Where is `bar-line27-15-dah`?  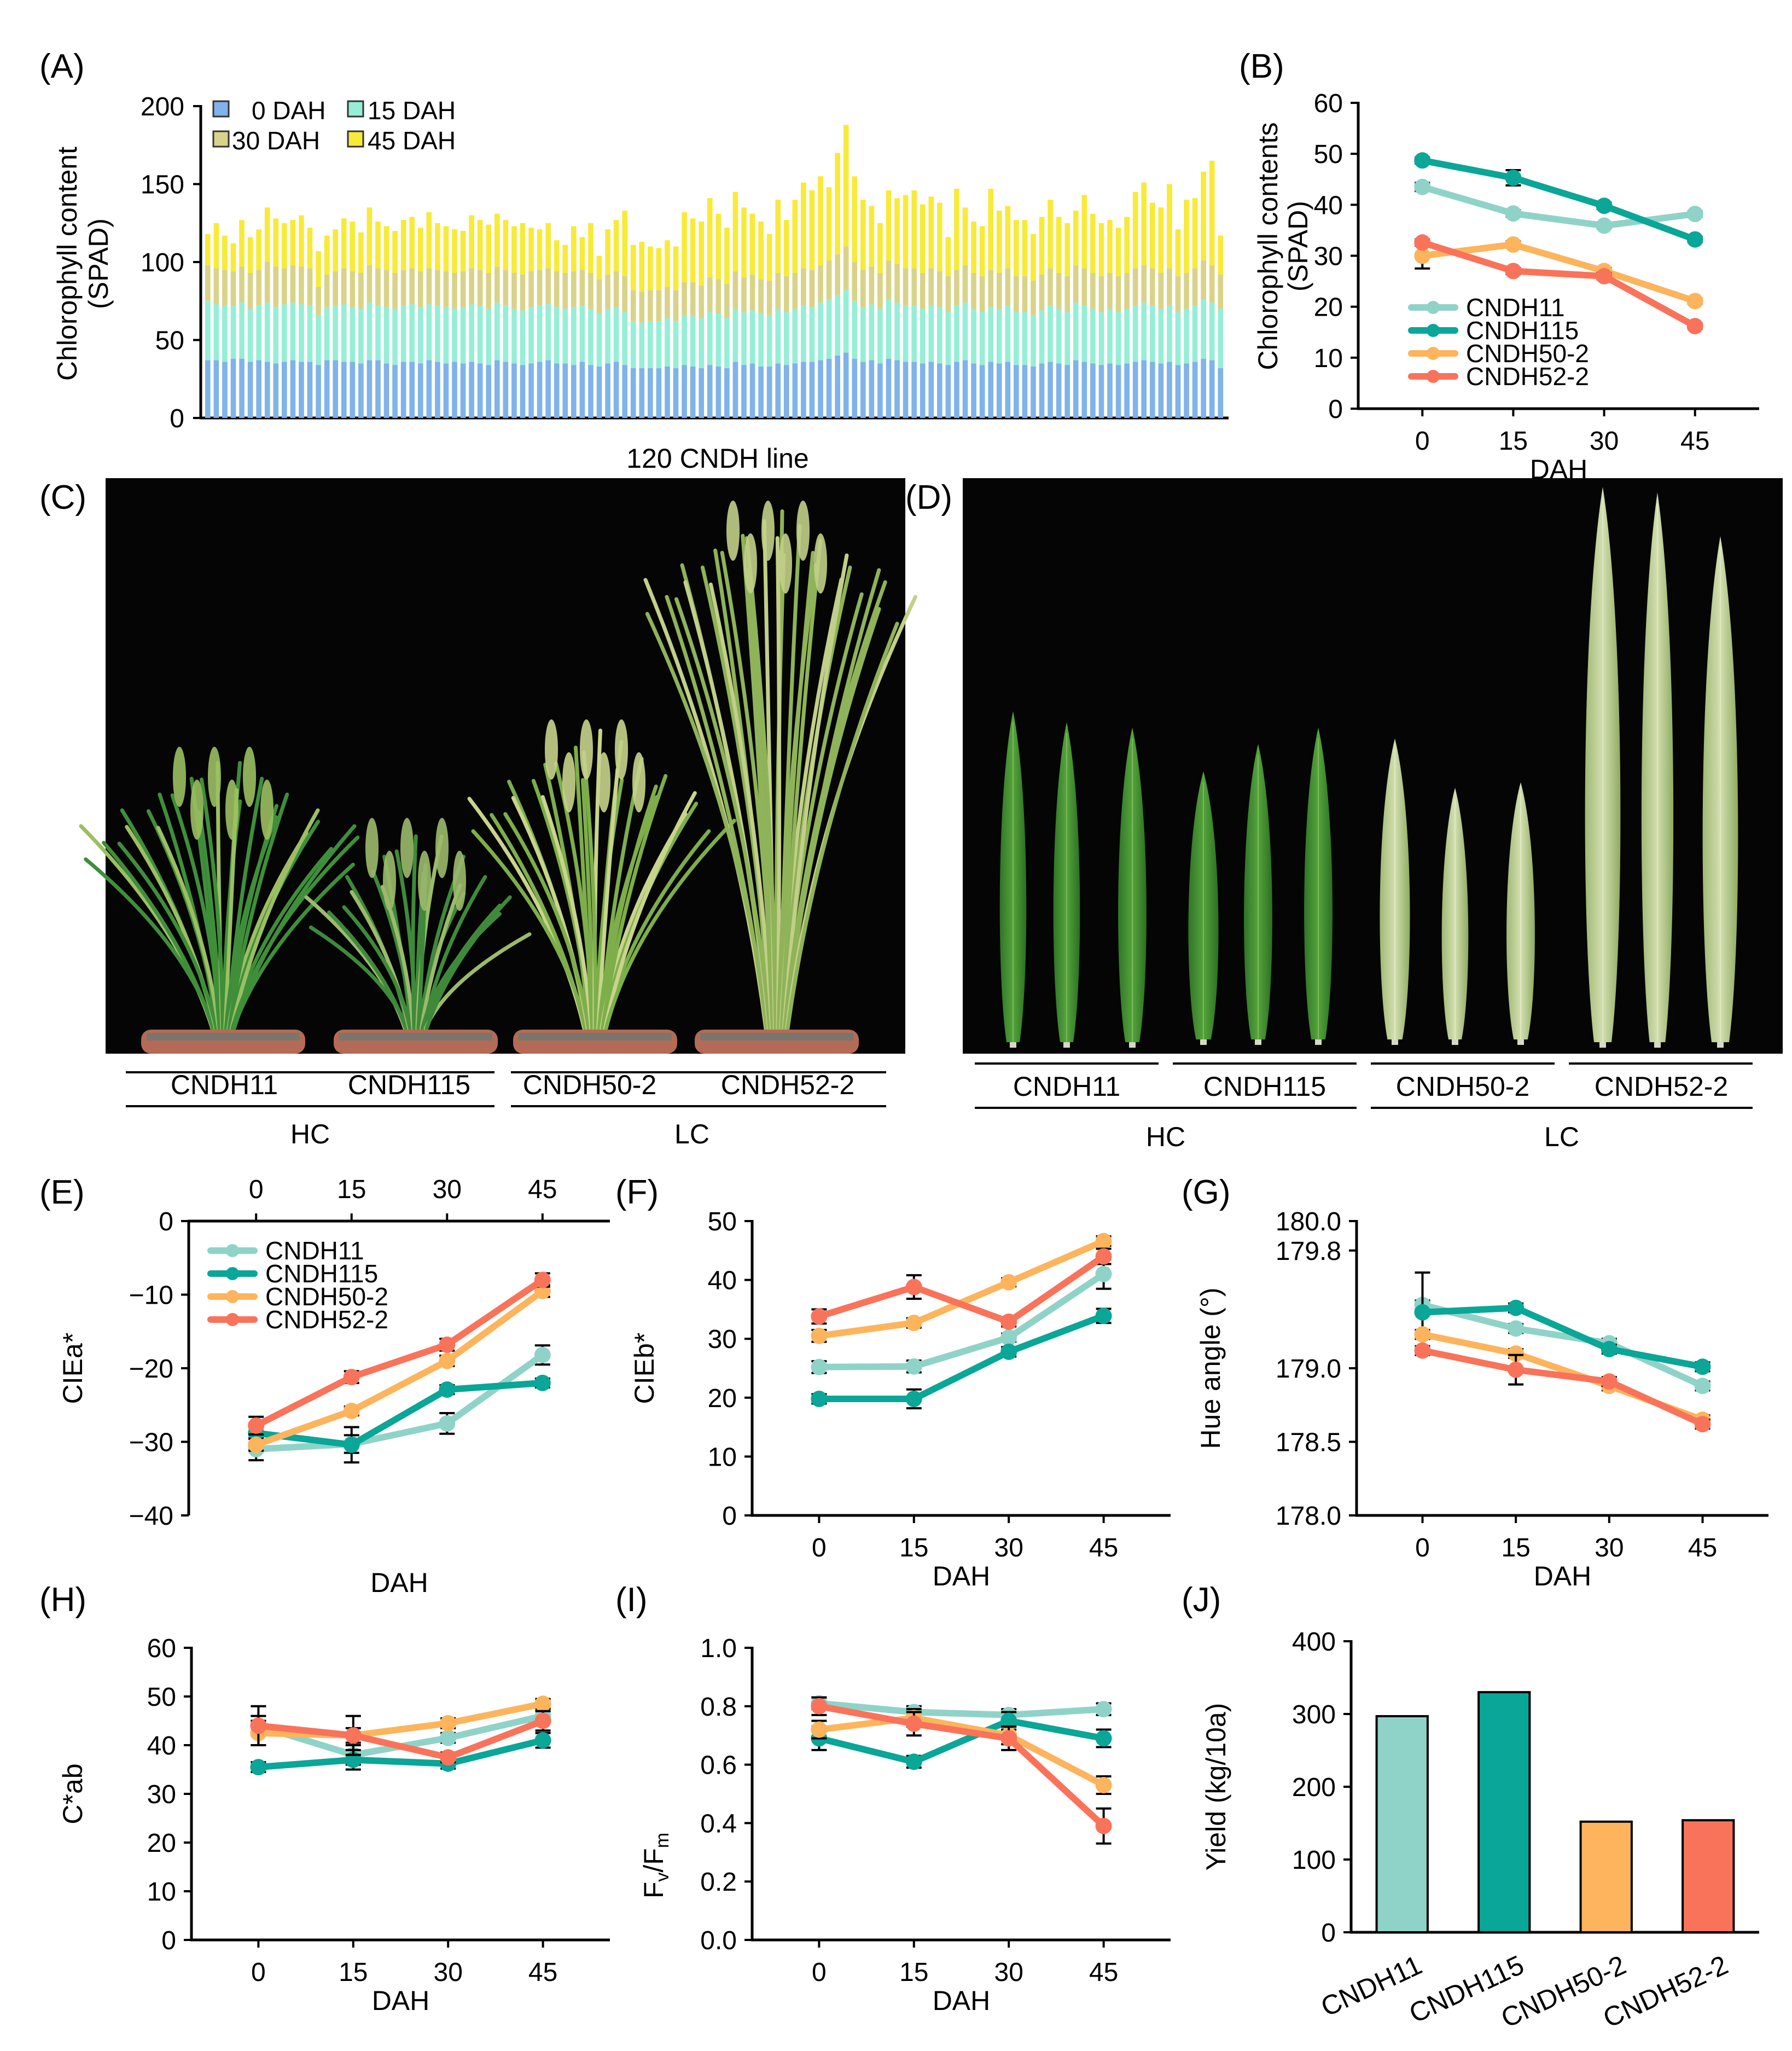 bar-line27-15-dah is located at coordinates (429, 332).